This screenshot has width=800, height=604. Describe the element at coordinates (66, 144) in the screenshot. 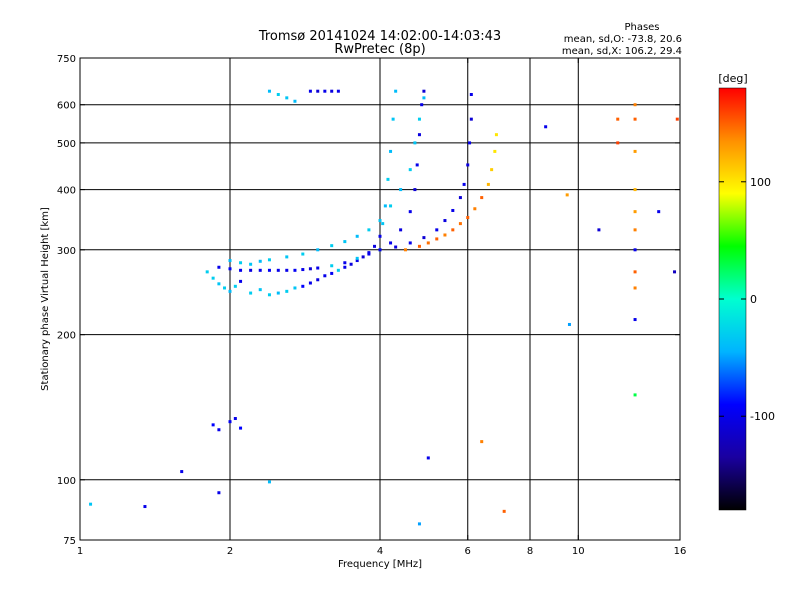

I see `y-tick-label: 500` at that location.